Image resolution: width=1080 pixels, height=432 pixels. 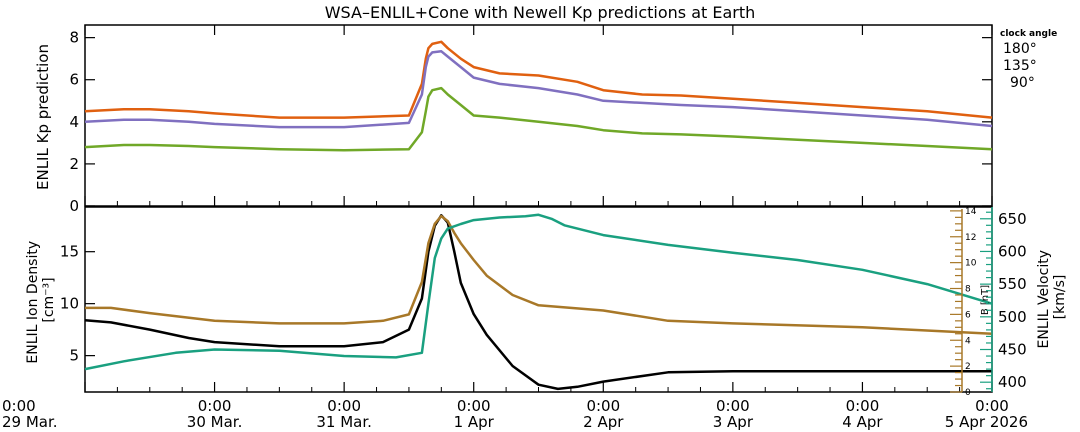 I want to click on x-tick-date: 4 Apr, so click(x=862, y=422).